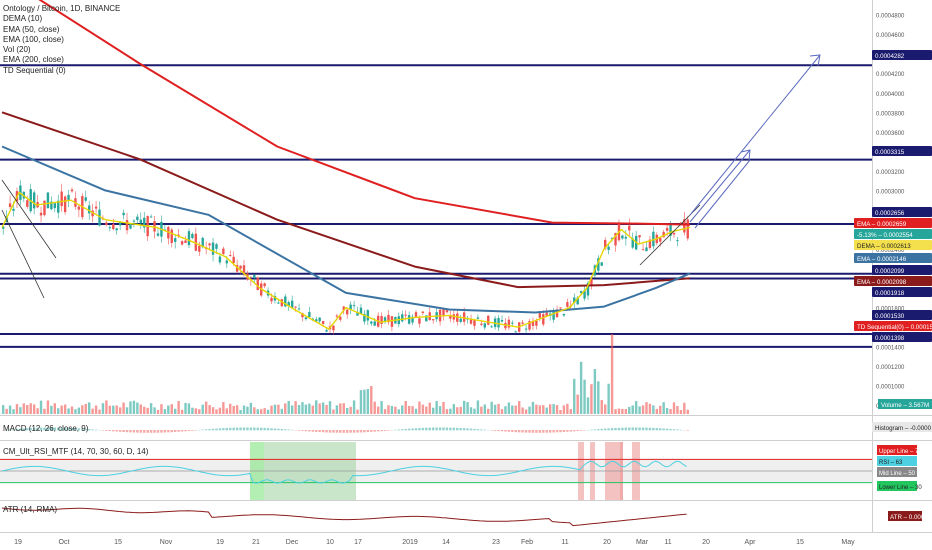  Describe the element at coordinates (23, 19) in the screenshot. I see `legend-item-dema: DEMA (10)` at that location.